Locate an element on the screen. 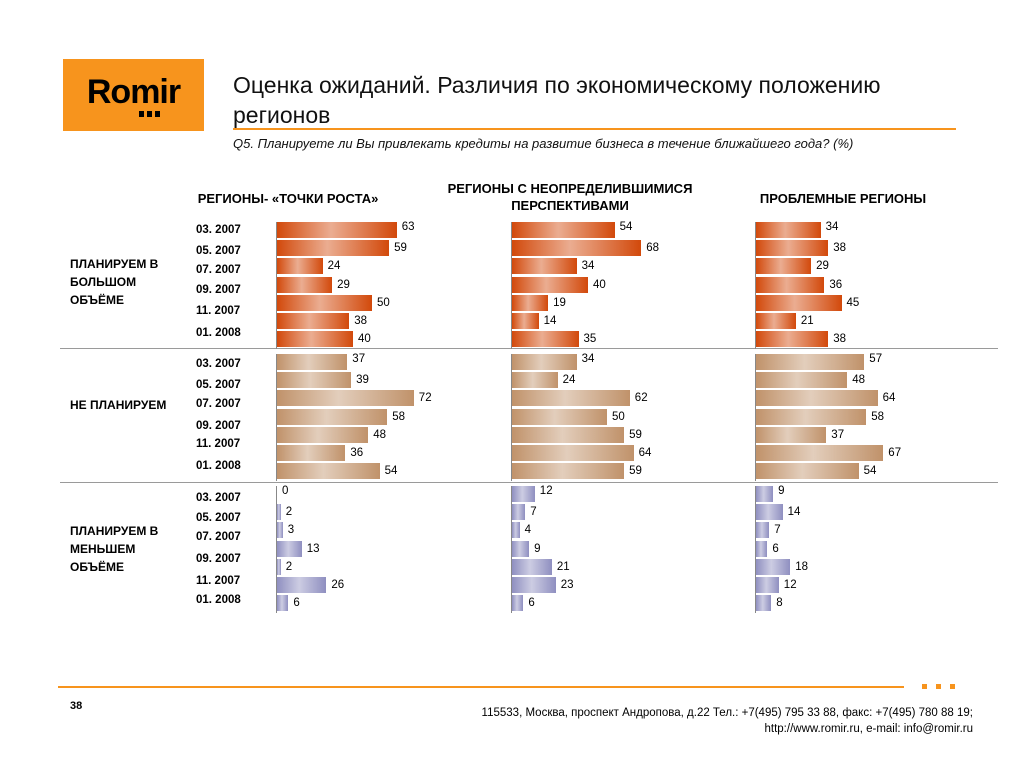 This screenshot has height=768, width=1024. data-label: 18 is located at coordinates (801, 567).